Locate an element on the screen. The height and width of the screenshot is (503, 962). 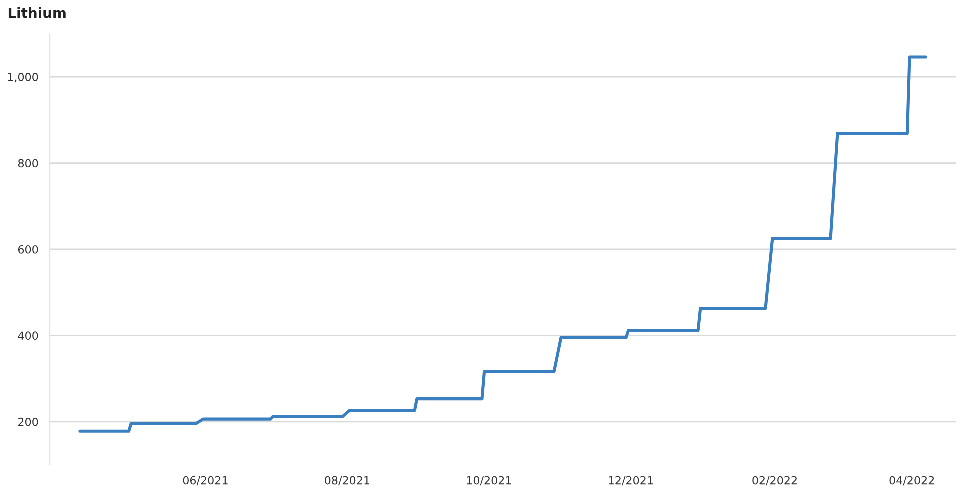
x-tick-label: 10/2021 is located at coordinates (489, 481).